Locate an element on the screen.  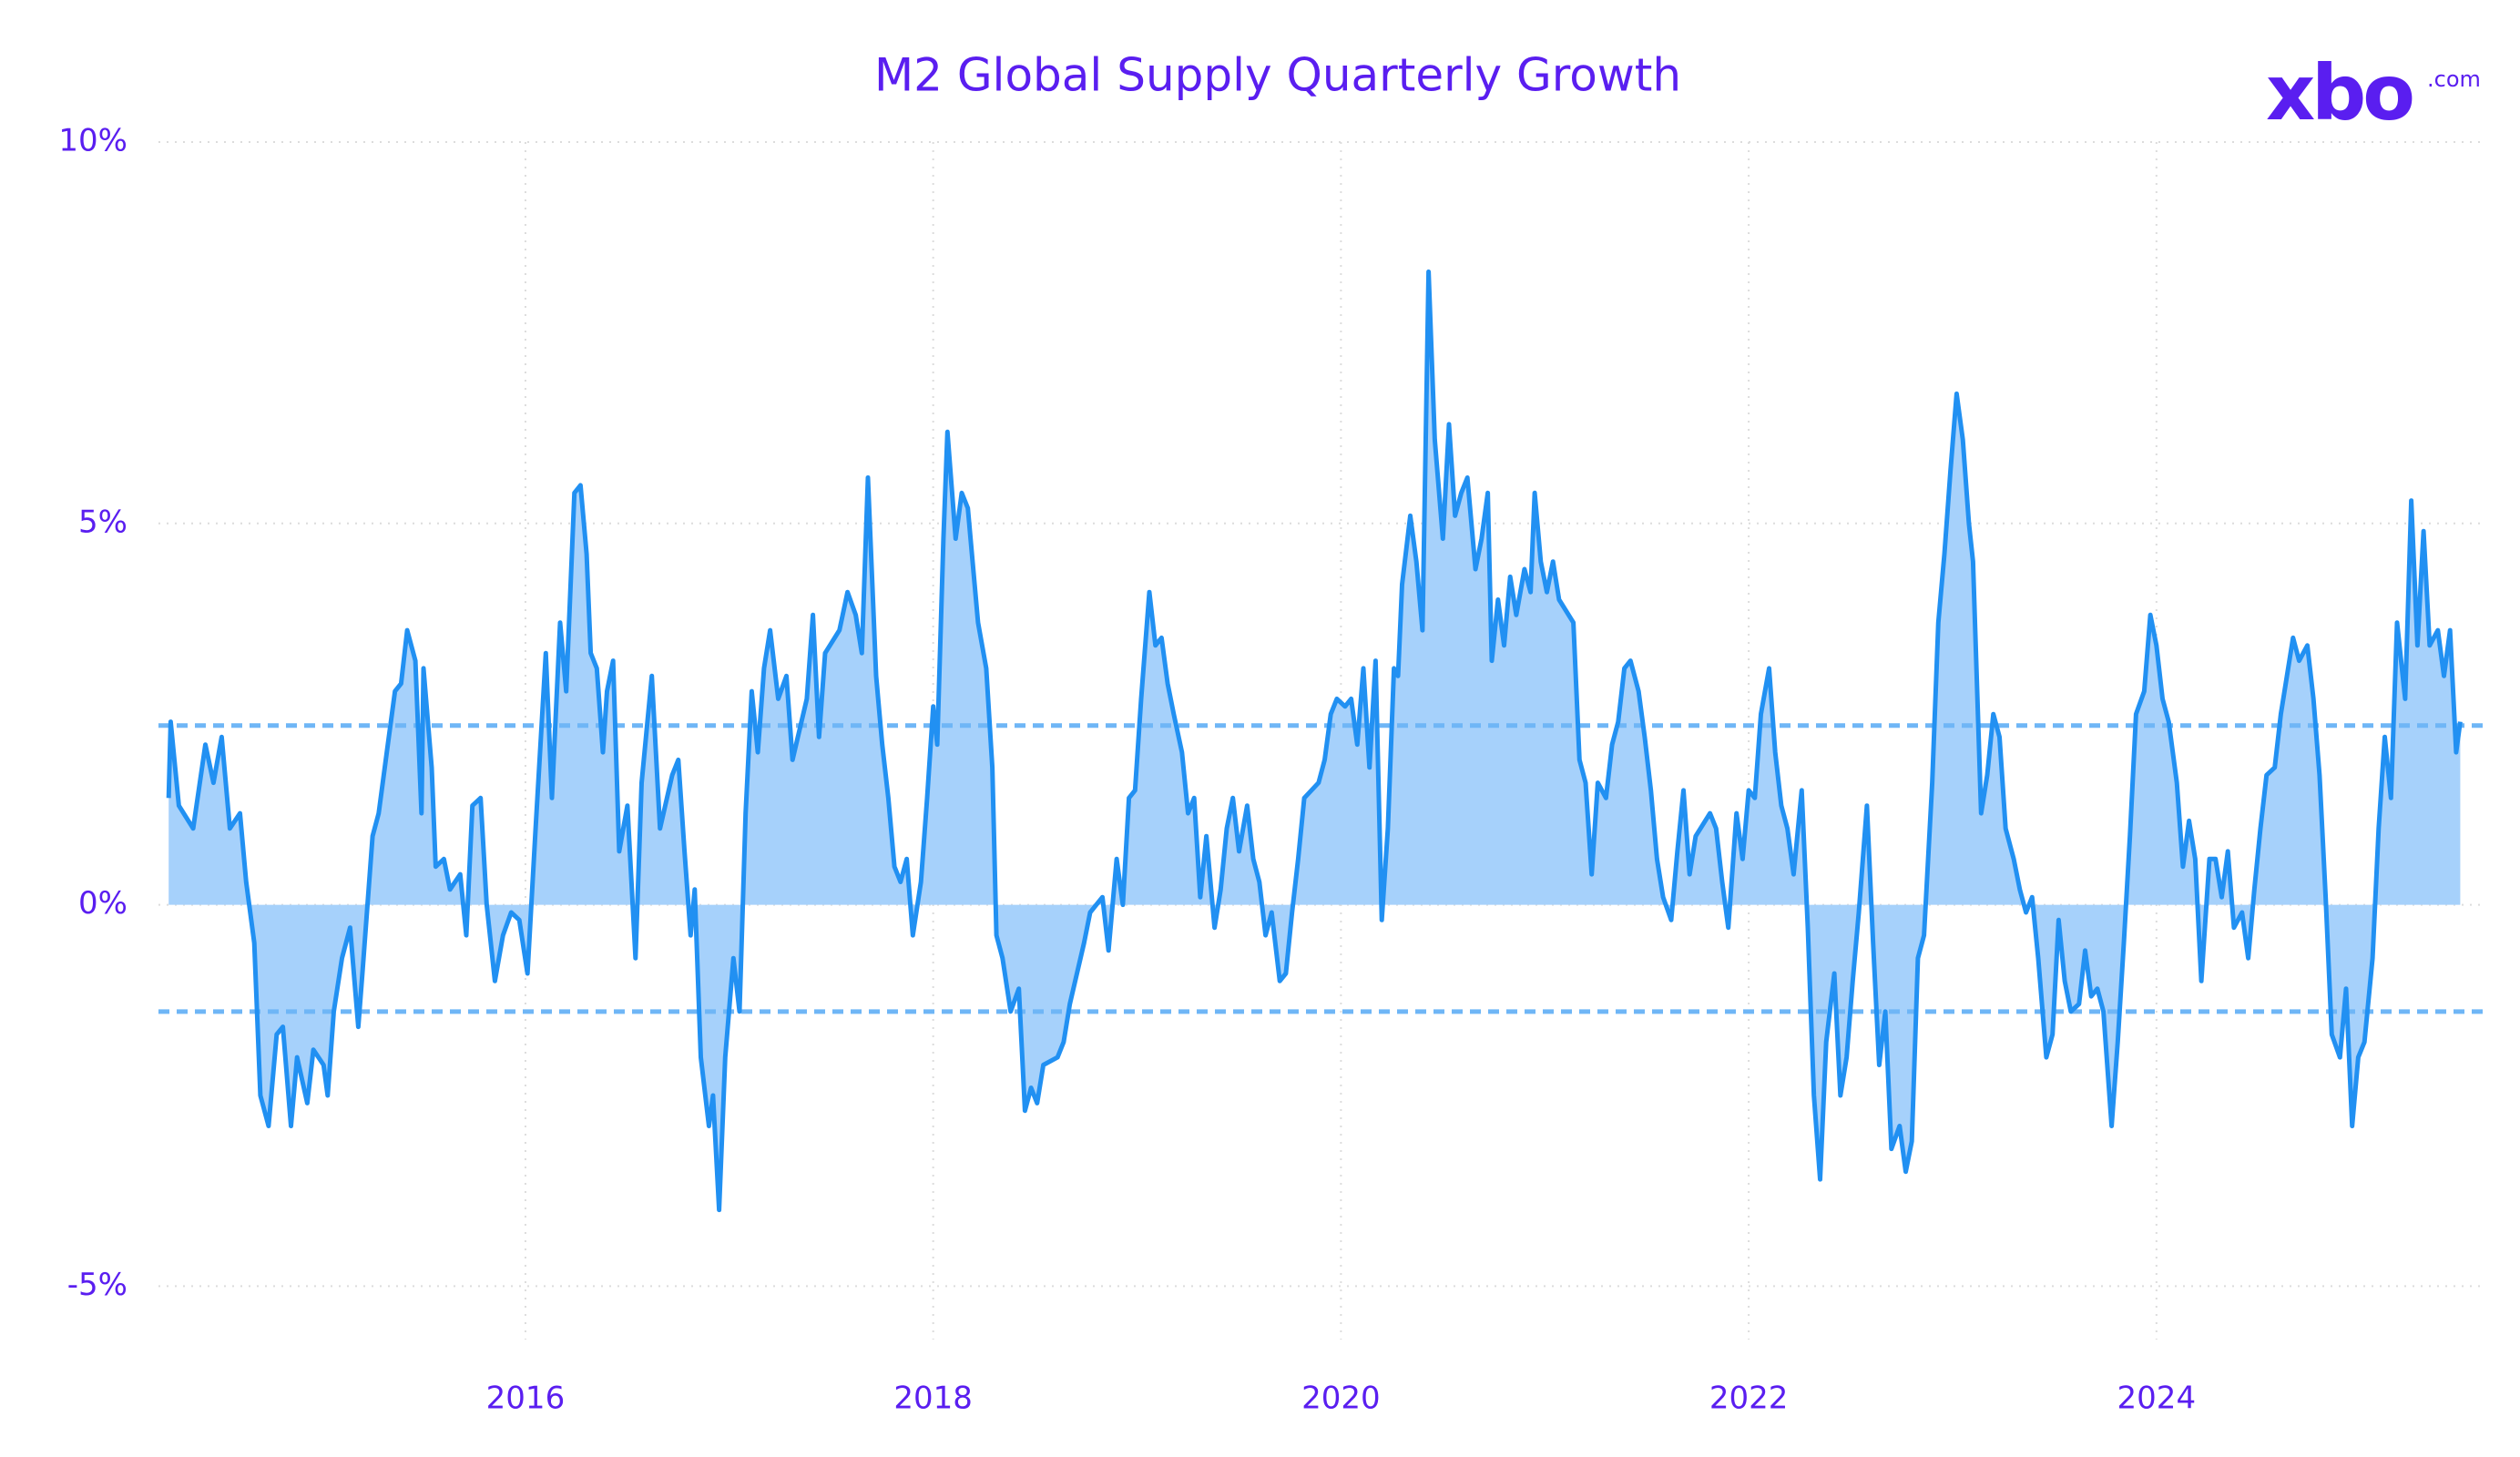
y-tick-label: 10% is located at coordinates (93, 141).